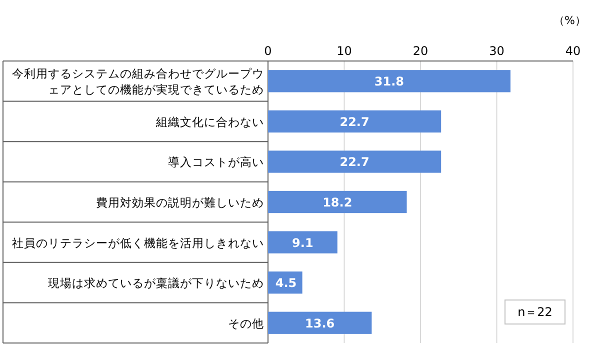  What do you see at coordinates (573, 51) in the screenshot?
I see `x-tick-label: 40` at bounding box center [573, 51].